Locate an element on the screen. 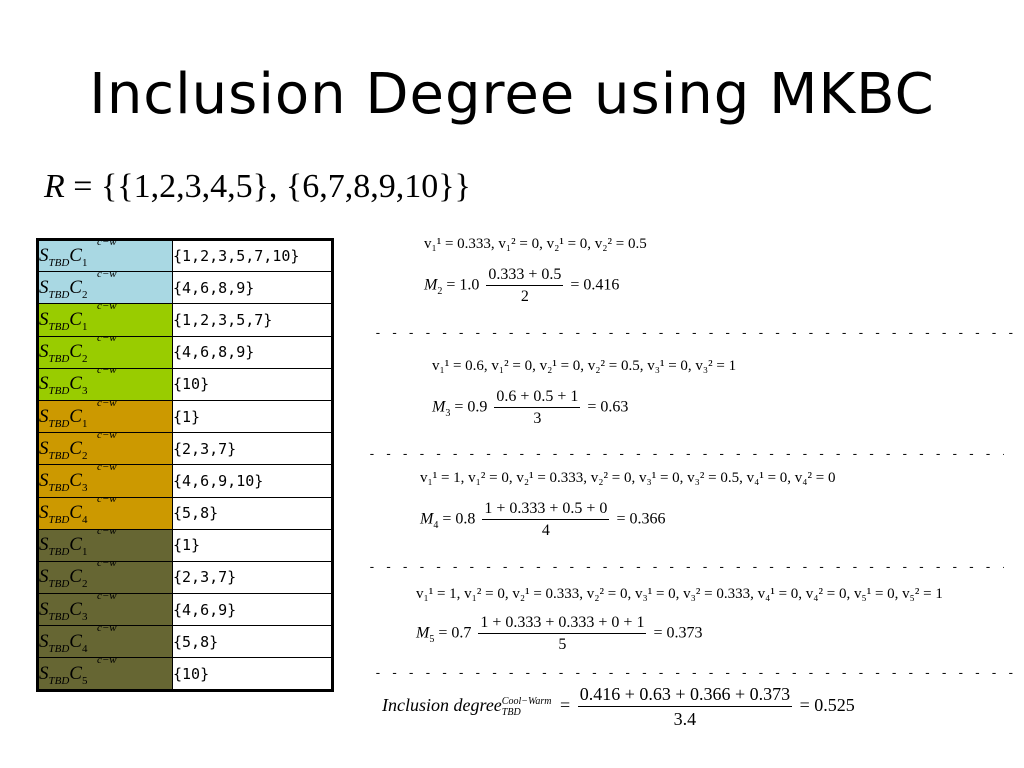 Image resolution: width=1024 pixels, height=768 pixels. m5-fraction: 1 + 0.333 + 0.333 + 0 + 1 5 is located at coordinates (562, 634).